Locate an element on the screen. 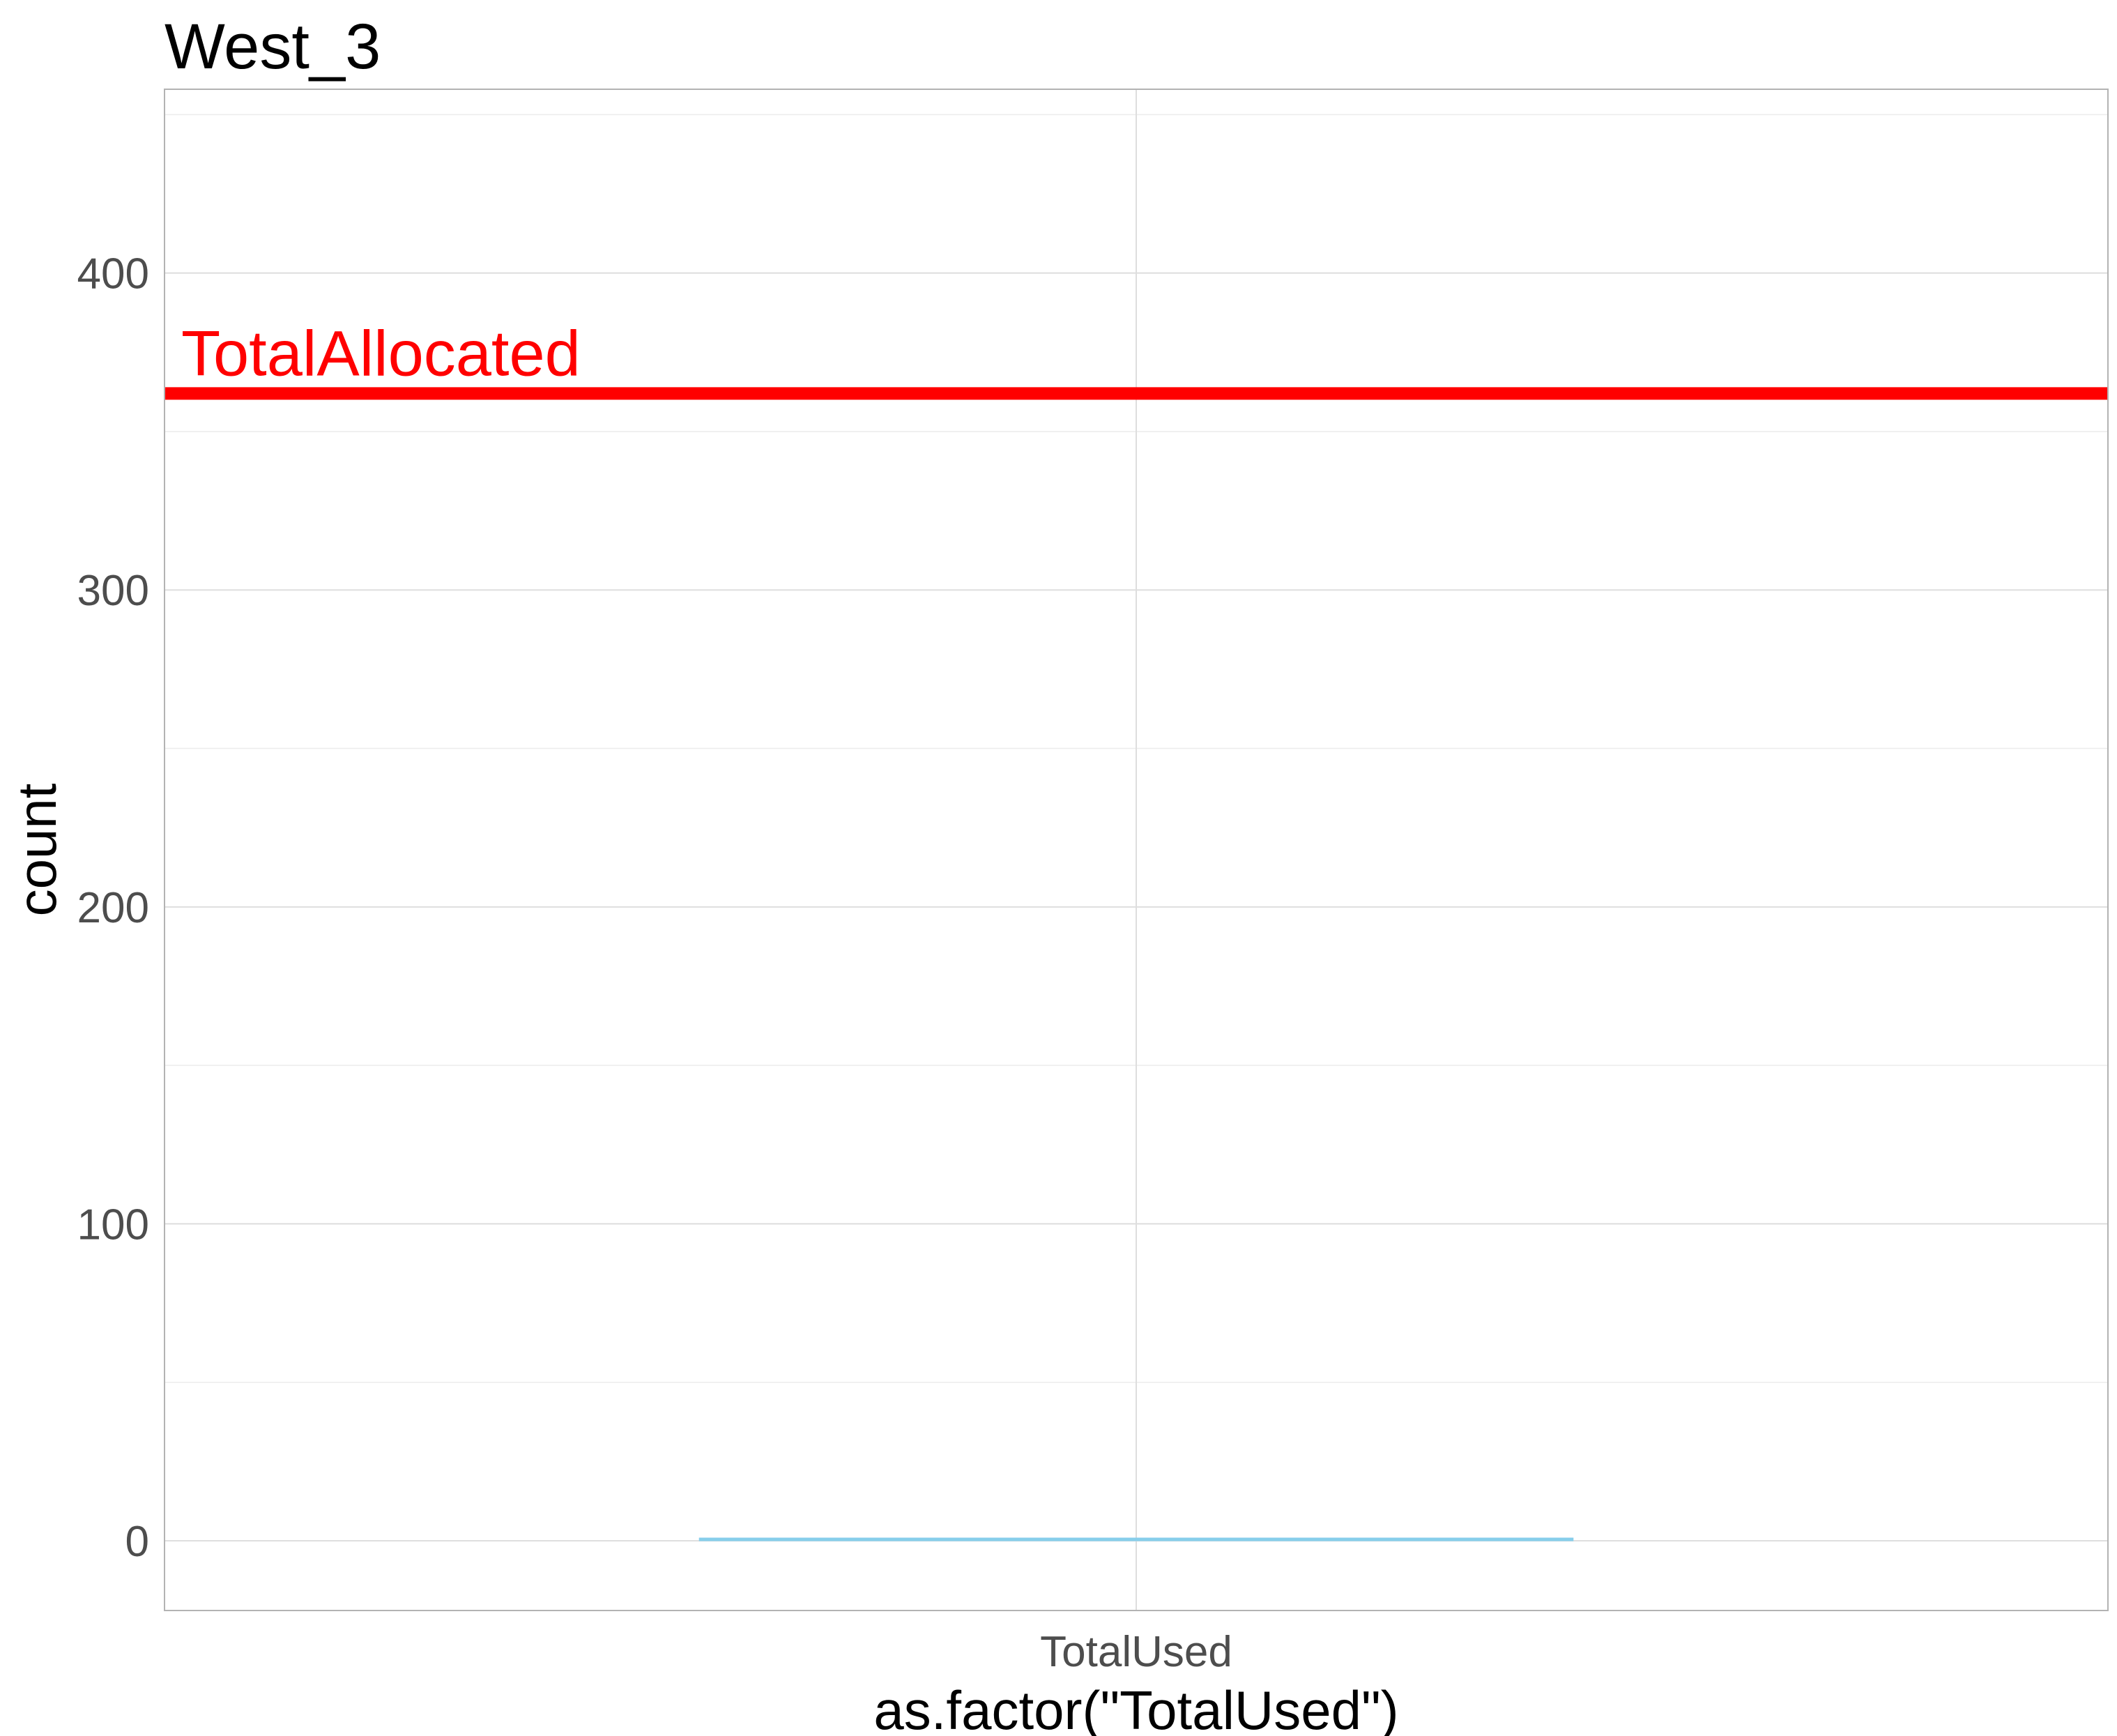  y-axis-title: count is located at coordinates (37, 849).